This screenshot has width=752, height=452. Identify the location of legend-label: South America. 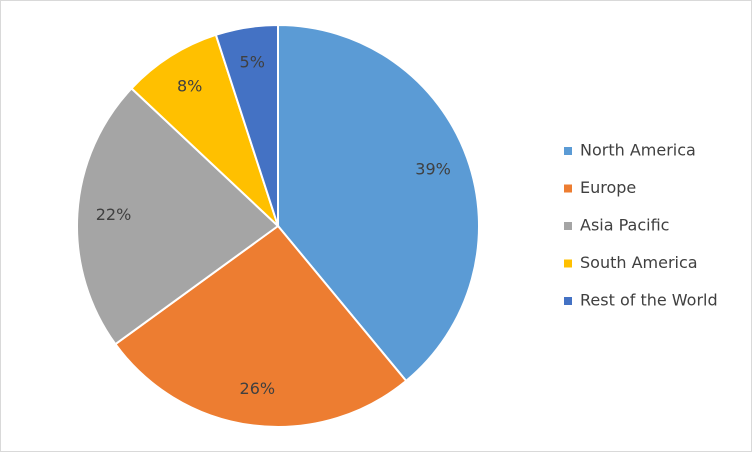
(639, 262).